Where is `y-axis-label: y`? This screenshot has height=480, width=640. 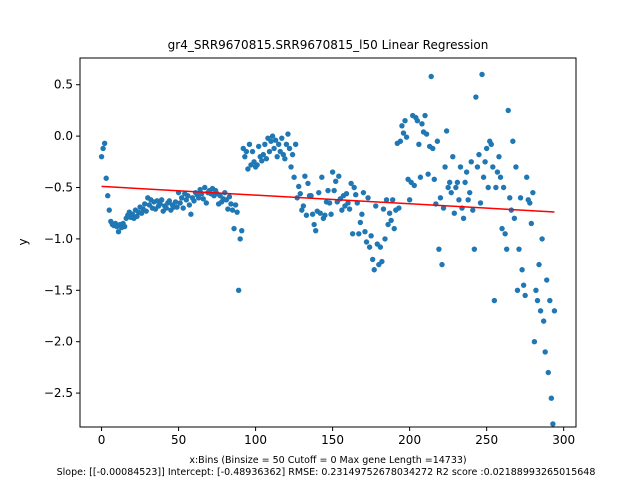 y-axis-label: y is located at coordinates (23, 241).